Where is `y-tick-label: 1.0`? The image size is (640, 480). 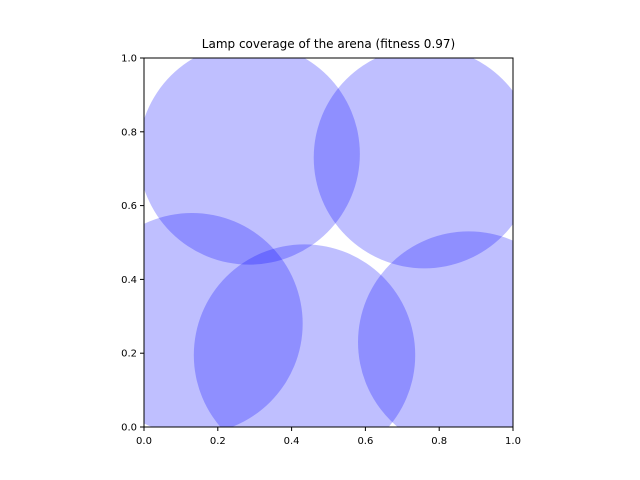 y-tick-label: 1.0 is located at coordinates (129, 59).